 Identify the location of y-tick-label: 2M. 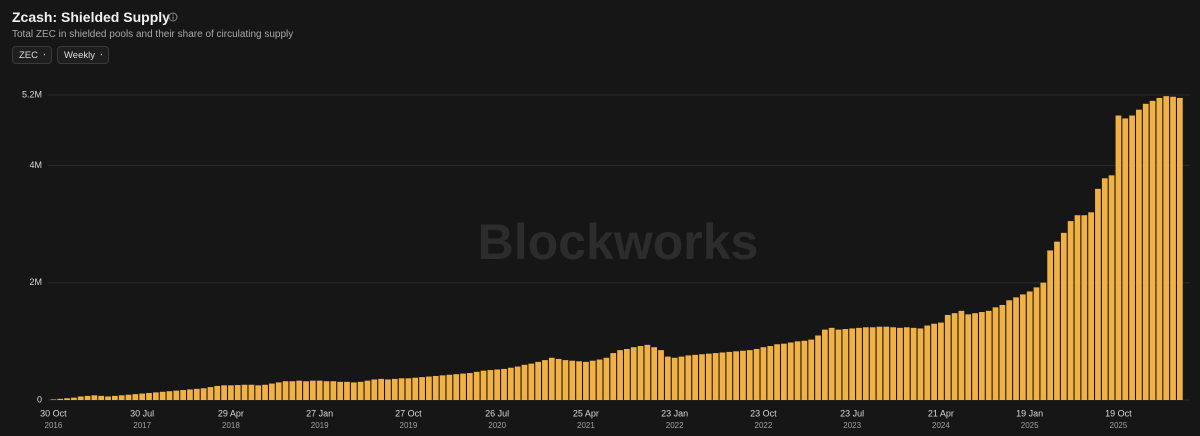
(35, 282).